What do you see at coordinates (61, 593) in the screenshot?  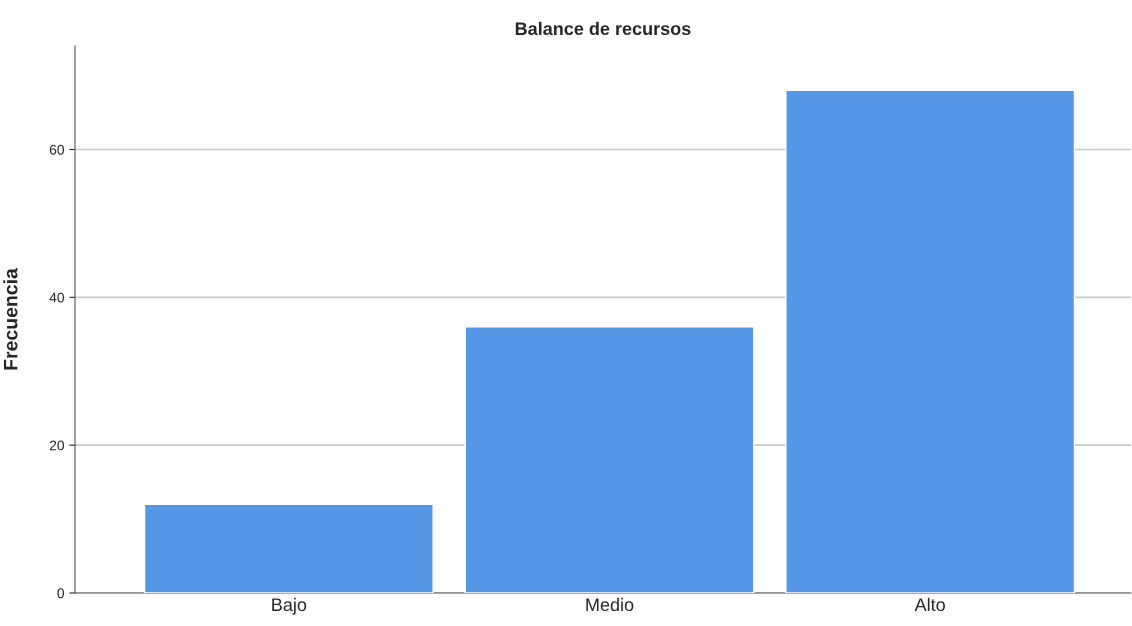 I see `y-tick-label: 0` at bounding box center [61, 593].